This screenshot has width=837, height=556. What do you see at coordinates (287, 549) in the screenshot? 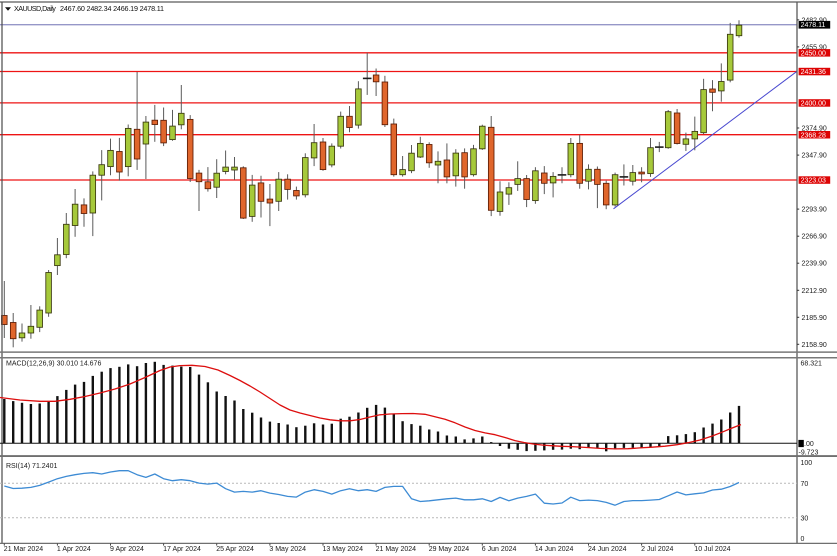
I see `svg-text: 3 May 2024` at bounding box center [287, 549].